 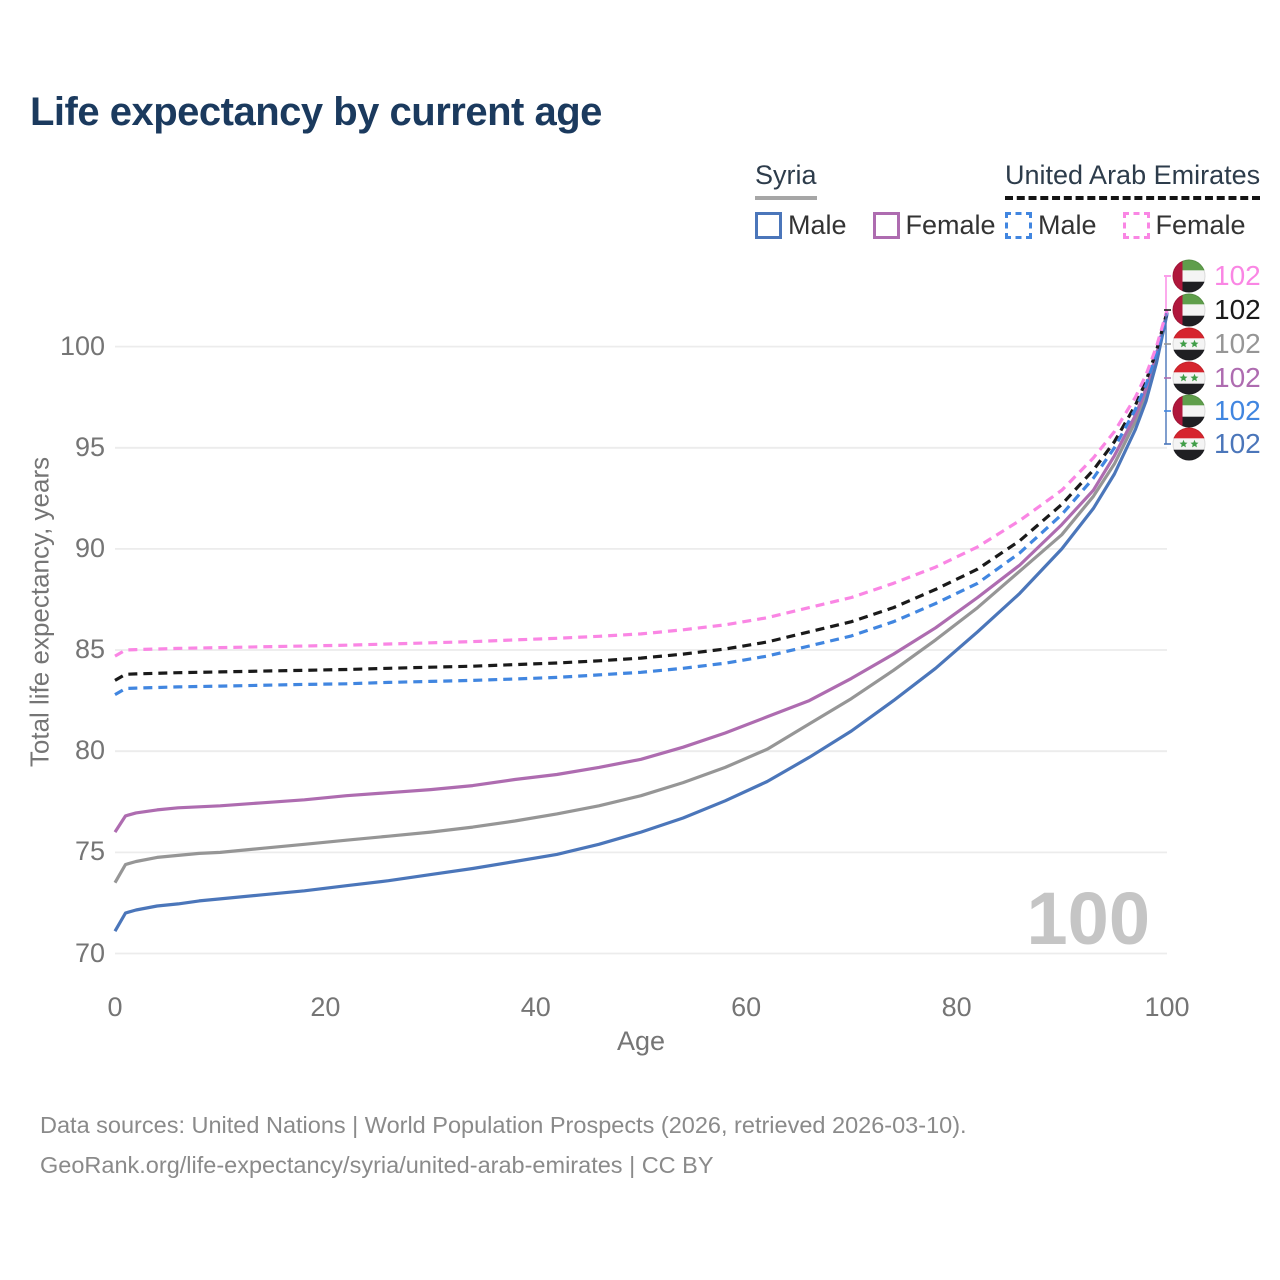 What do you see at coordinates (115, 1007) in the screenshot?
I see `x-tick-label: 0` at bounding box center [115, 1007].